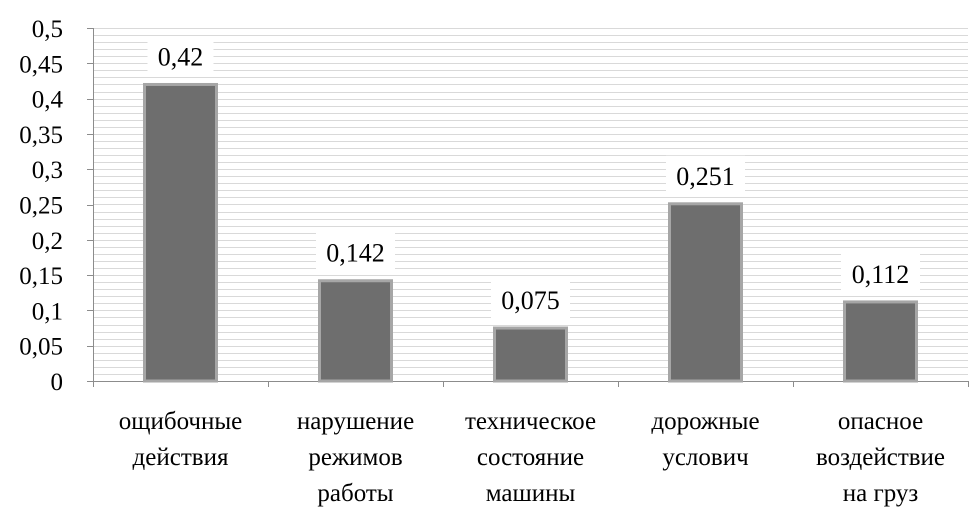 The height and width of the screenshot is (519, 980). What do you see at coordinates (531, 493) in the screenshot?
I see `category-label: машины` at bounding box center [531, 493].